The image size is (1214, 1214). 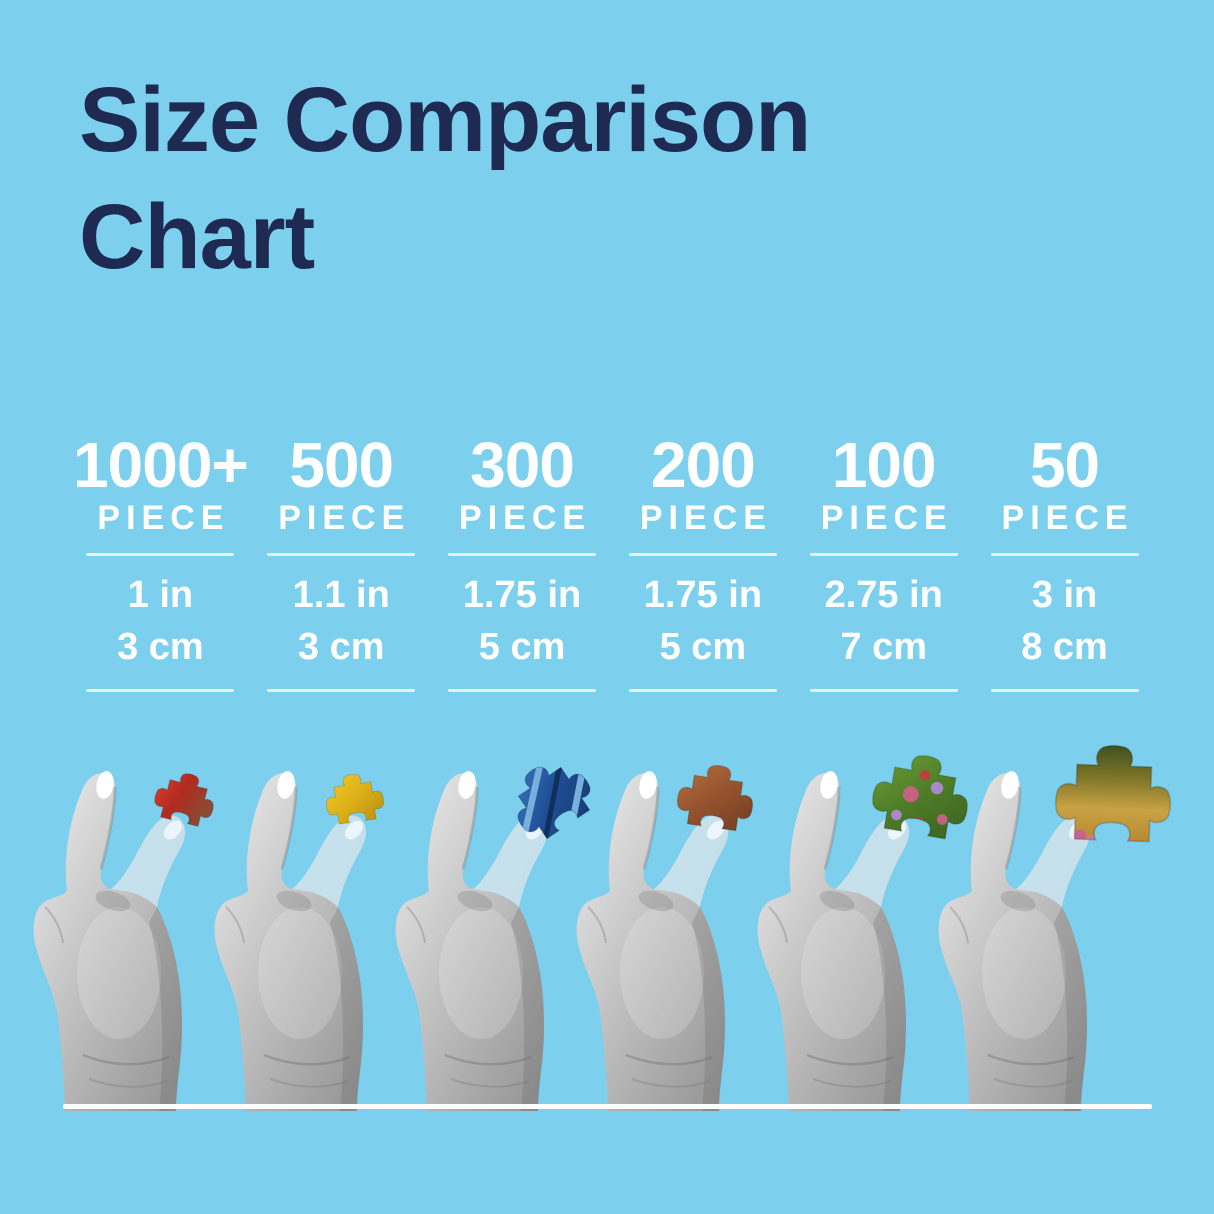 What do you see at coordinates (883, 562) in the screenshot?
I see `size-column: 100 PIECE 2.75 in 7 cm` at bounding box center [883, 562].